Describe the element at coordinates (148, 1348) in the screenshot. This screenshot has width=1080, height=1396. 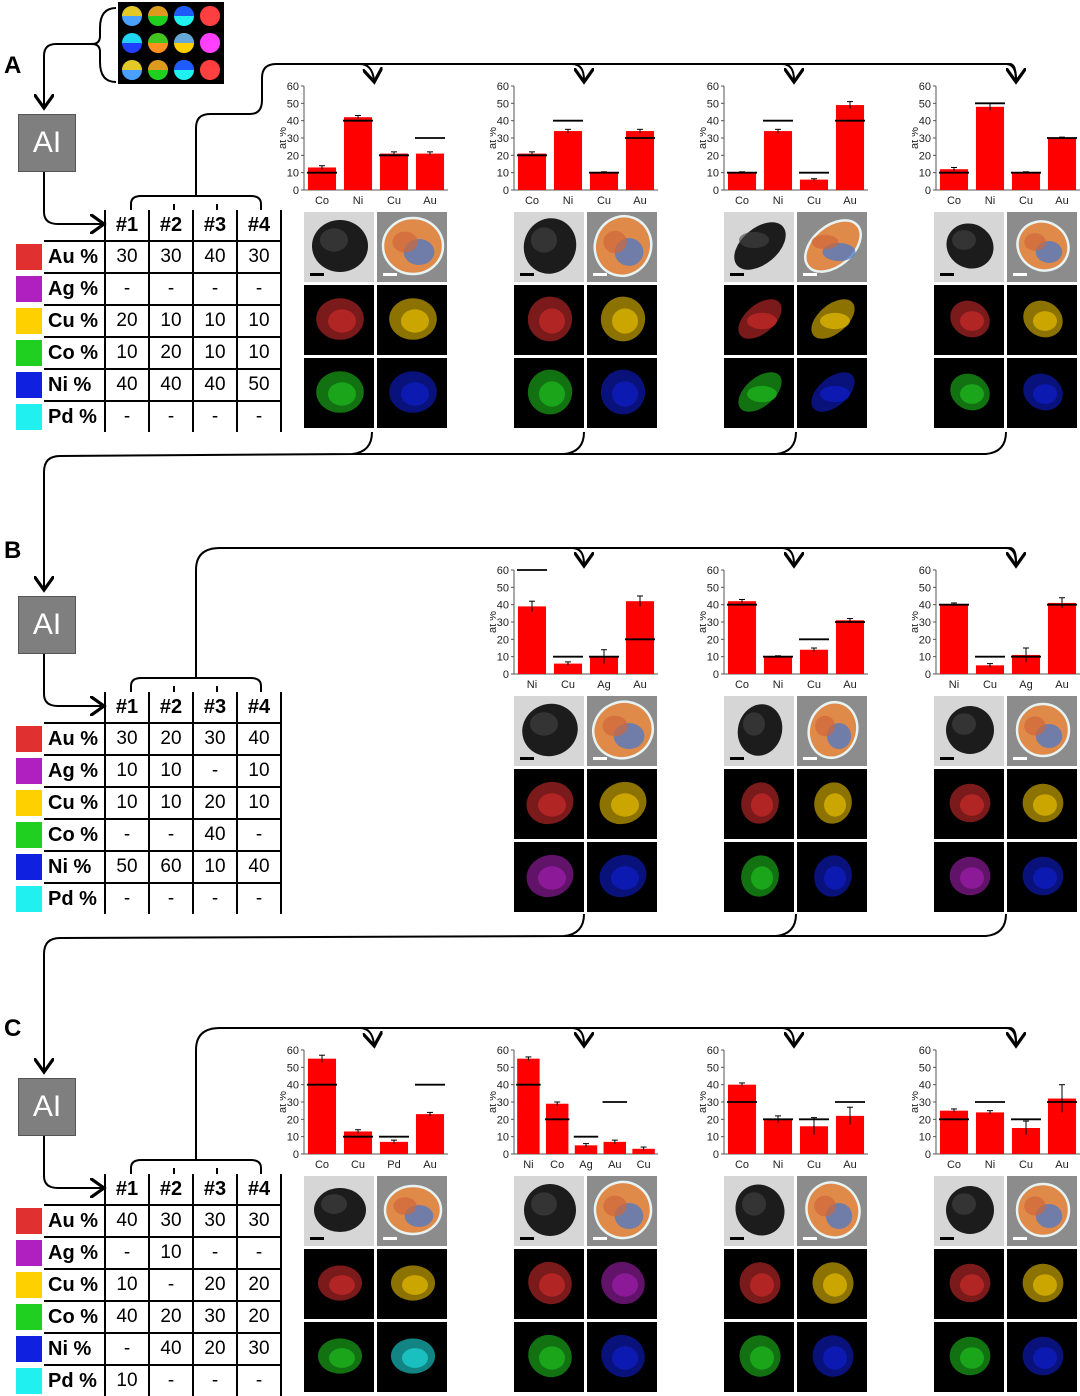
I see `table-row: Ni % -40 20 30` at that location.